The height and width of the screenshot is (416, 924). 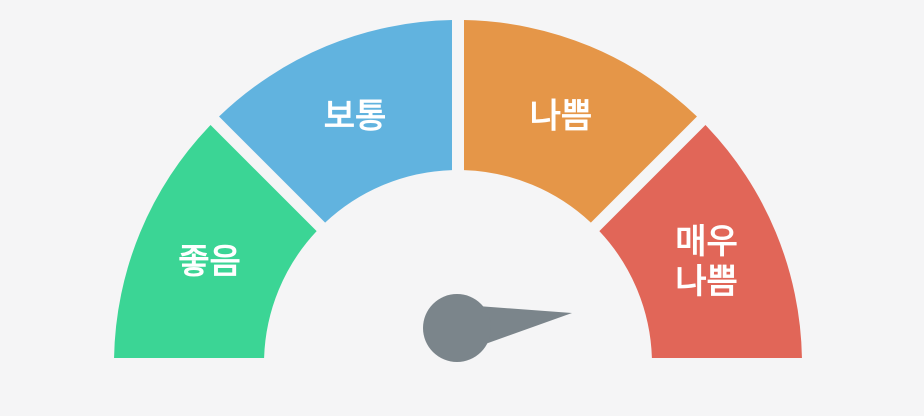 I want to click on gauge-segment-4: 매우 나쁨, so click(x=700, y=241).